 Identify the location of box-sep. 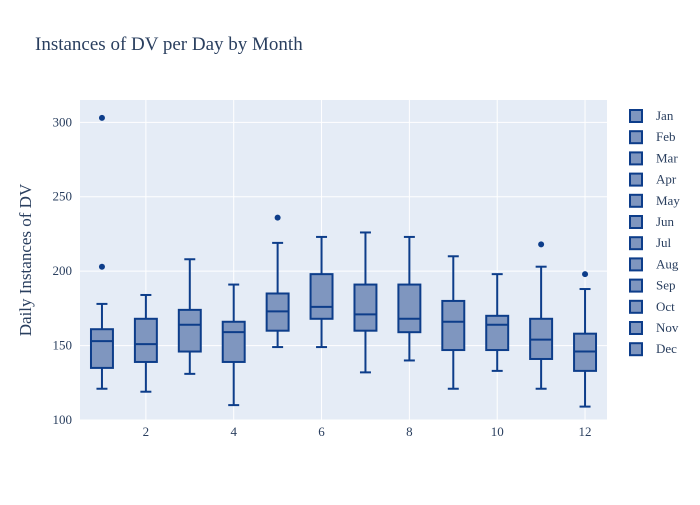
(453, 322).